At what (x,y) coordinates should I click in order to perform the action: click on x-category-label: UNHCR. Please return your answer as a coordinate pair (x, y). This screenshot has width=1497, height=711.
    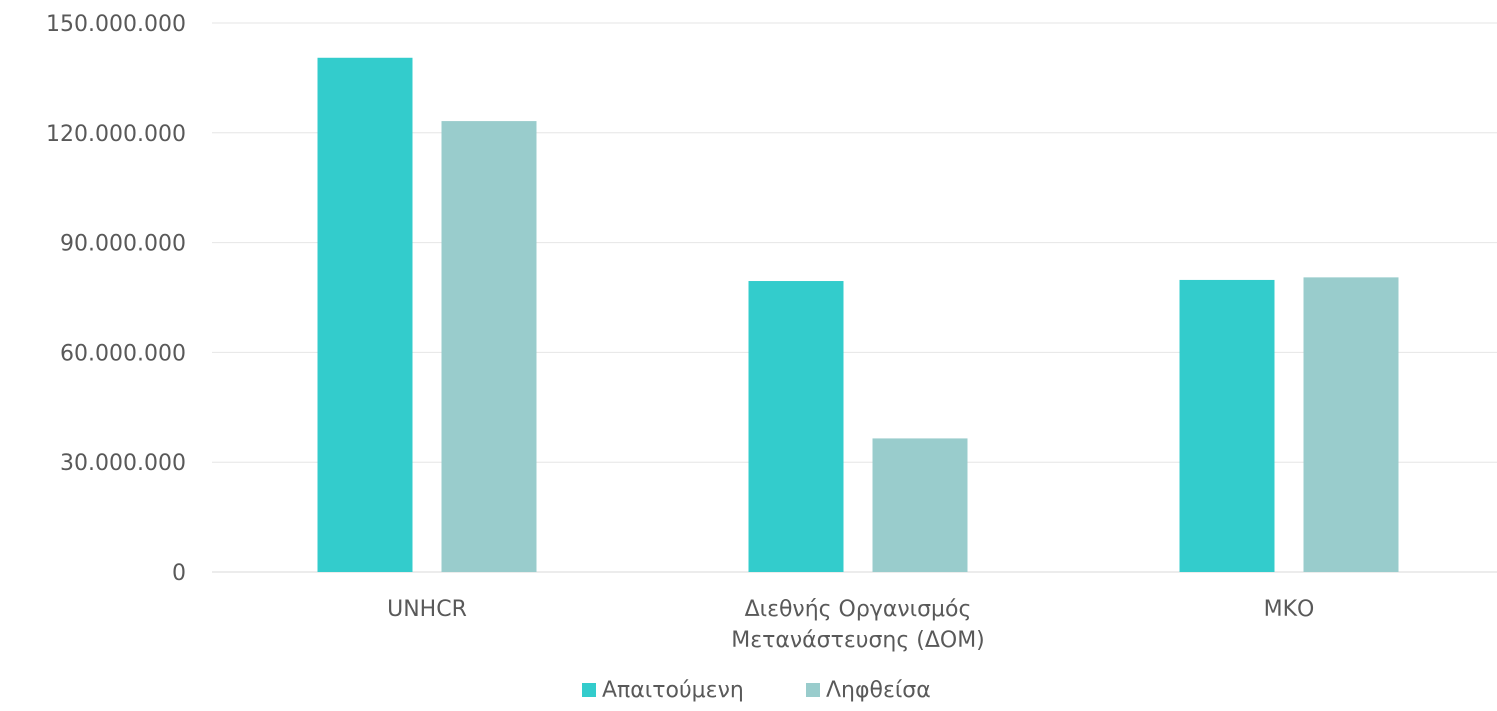
    Looking at the image, I should click on (427, 609).